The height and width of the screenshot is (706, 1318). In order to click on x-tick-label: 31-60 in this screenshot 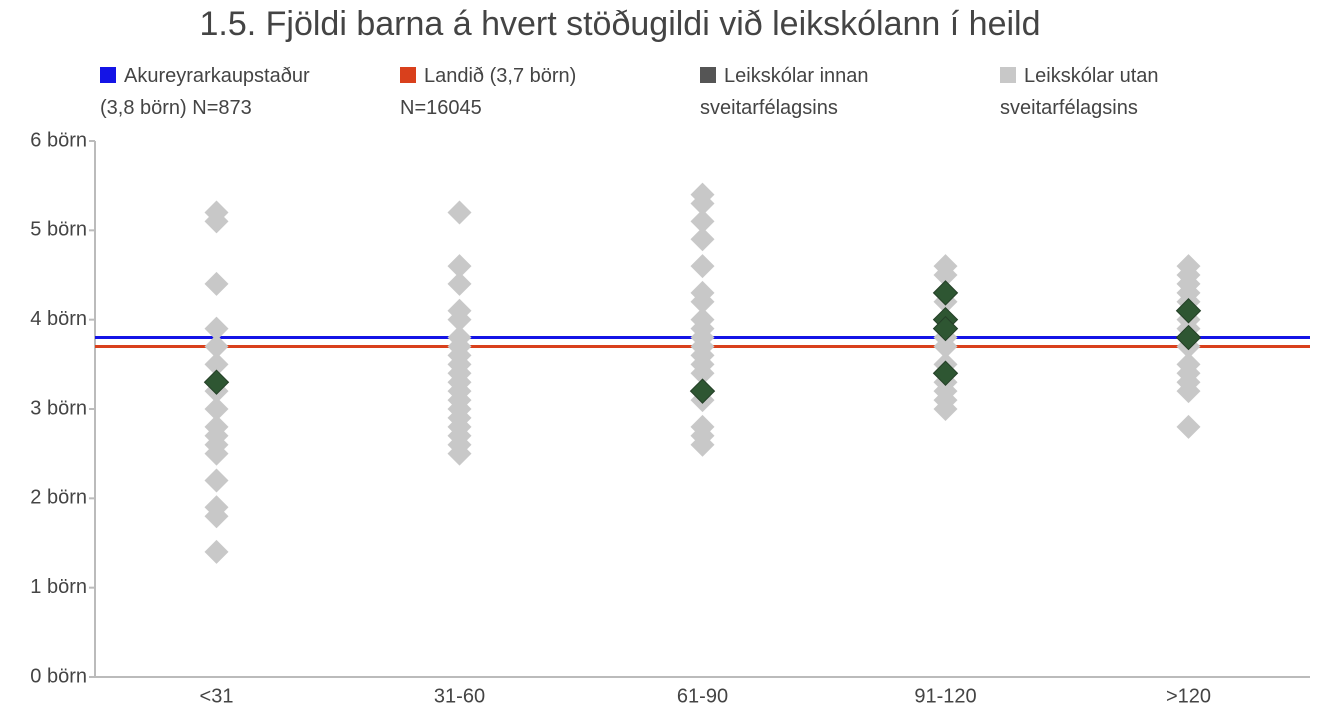, I will do `click(459, 695)`.